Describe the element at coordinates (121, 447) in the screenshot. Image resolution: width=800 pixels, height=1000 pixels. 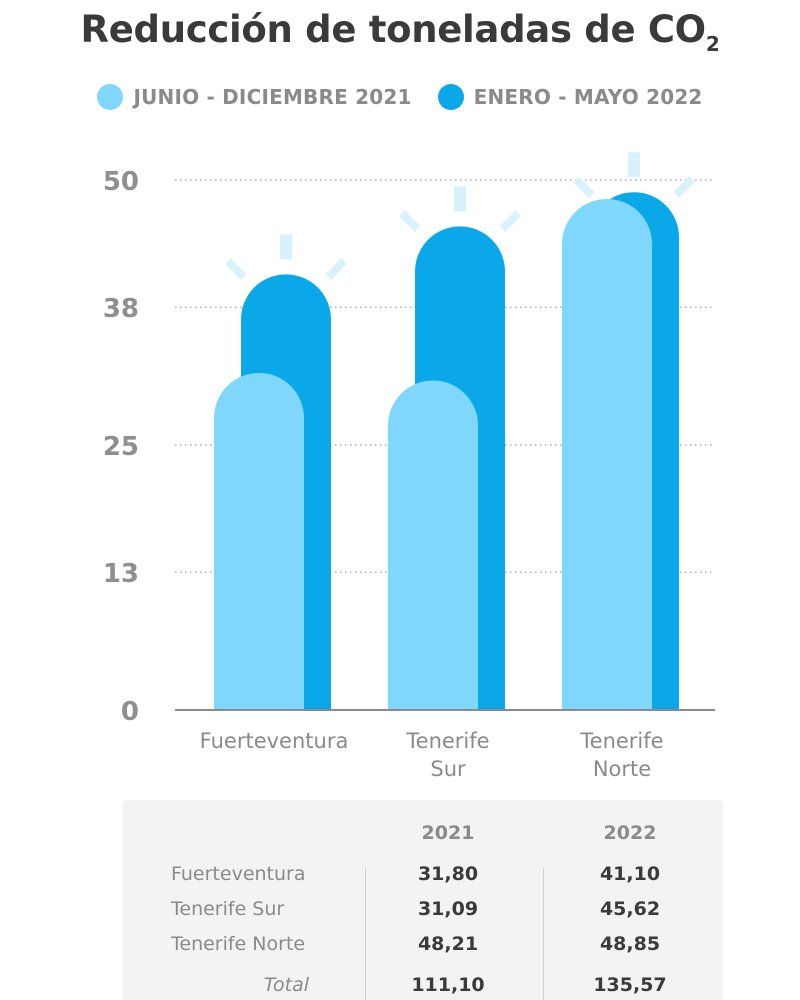
I see `y-tick-label: 25` at that location.